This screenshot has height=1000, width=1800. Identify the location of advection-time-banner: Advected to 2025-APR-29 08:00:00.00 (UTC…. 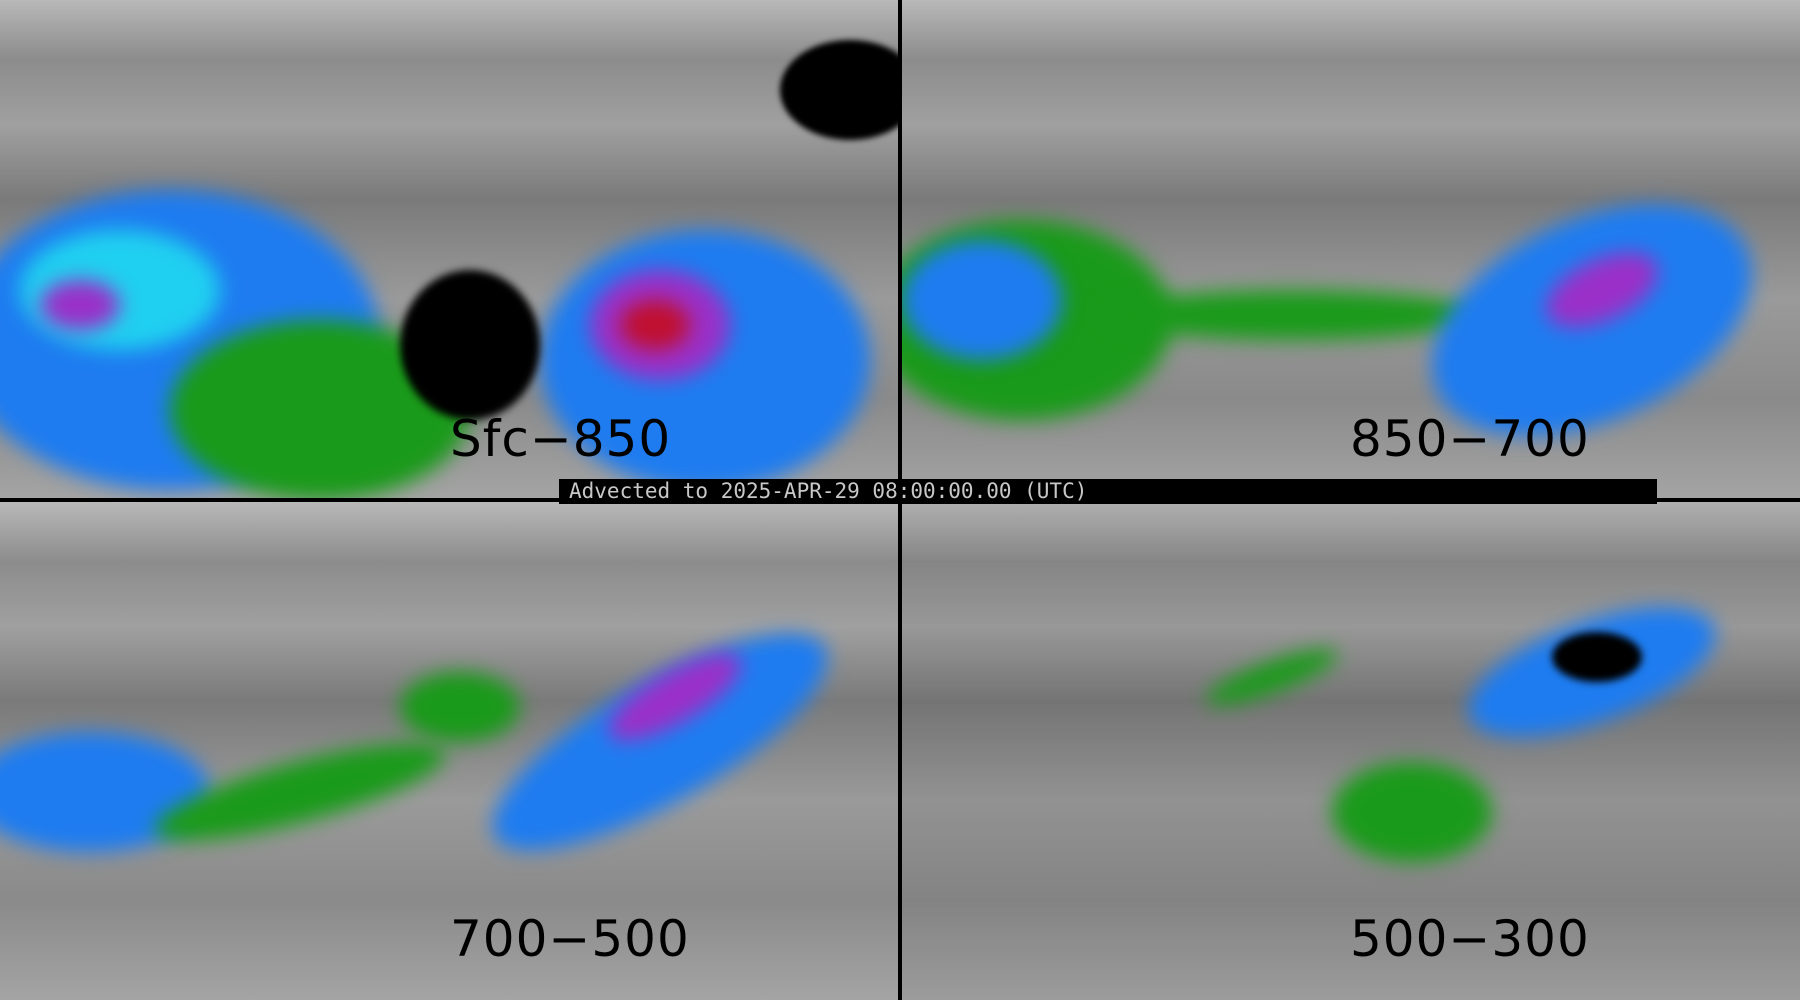
(1108, 491).